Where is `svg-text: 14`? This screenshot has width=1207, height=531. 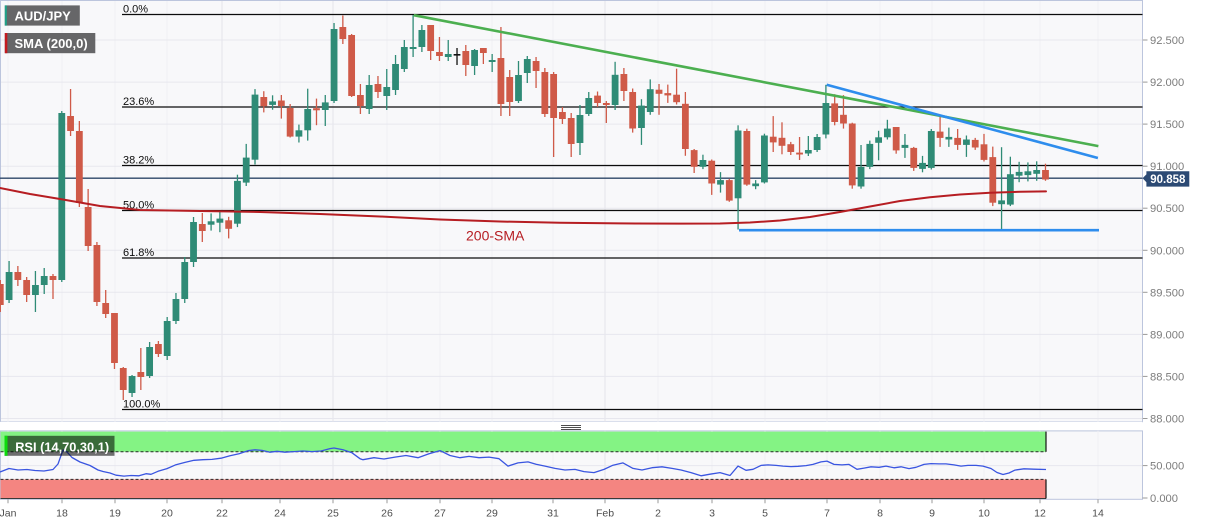 svg-text: 14 is located at coordinates (1098, 514).